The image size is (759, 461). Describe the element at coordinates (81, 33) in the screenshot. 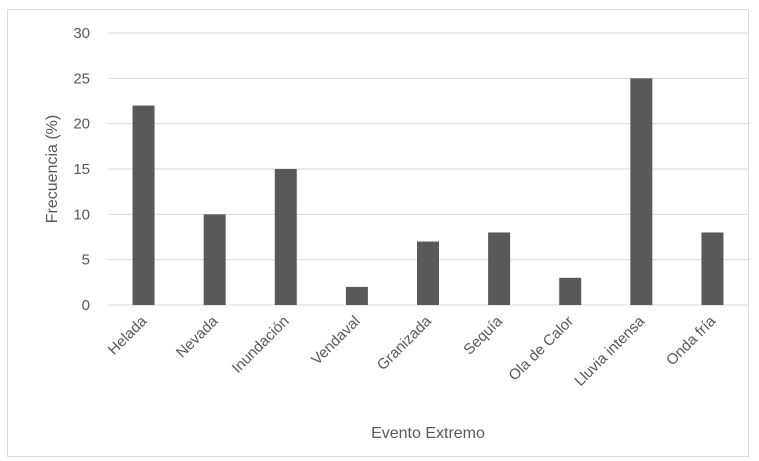

I see `y-tick-label: 30` at that location.